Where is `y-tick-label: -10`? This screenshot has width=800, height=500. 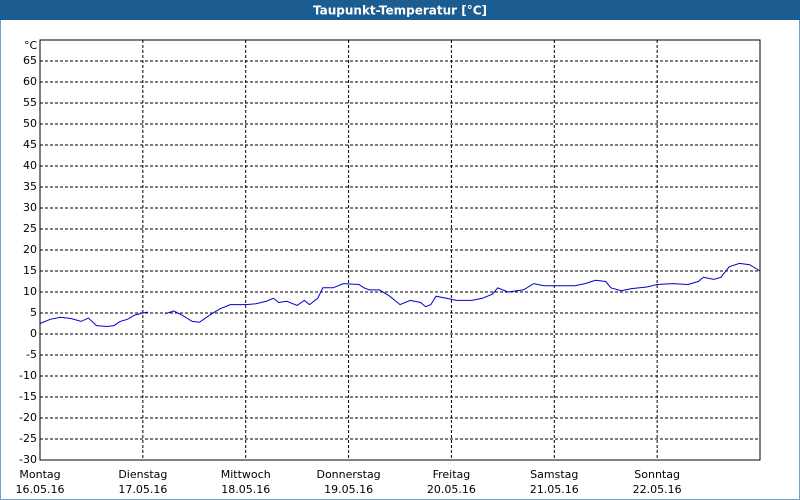 y-tick-label: -10 is located at coordinates (28, 375).